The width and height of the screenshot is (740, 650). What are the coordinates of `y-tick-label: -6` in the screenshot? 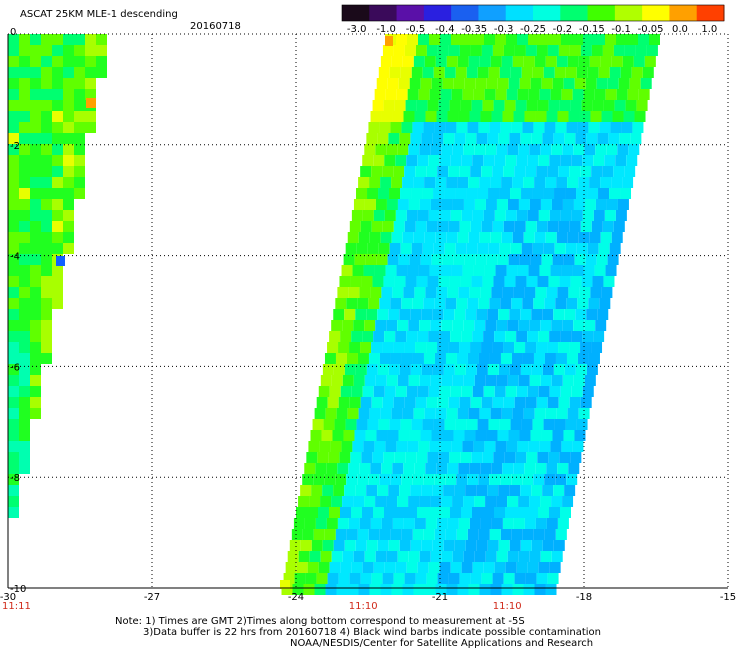 It's located at (15, 367).